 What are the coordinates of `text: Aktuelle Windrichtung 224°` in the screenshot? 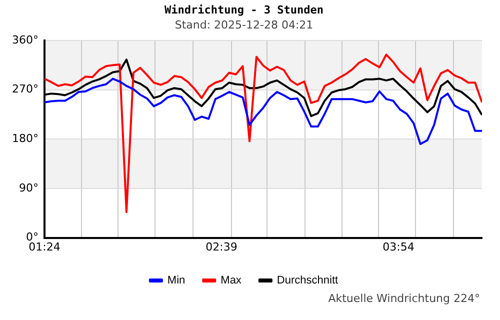 It's located at (404, 298).